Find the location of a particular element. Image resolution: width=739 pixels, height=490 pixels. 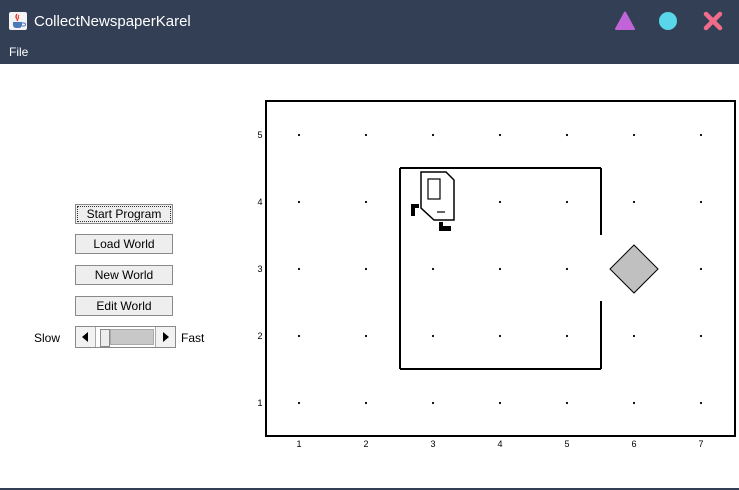

column-label: 7 is located at coordinates (700, 444).